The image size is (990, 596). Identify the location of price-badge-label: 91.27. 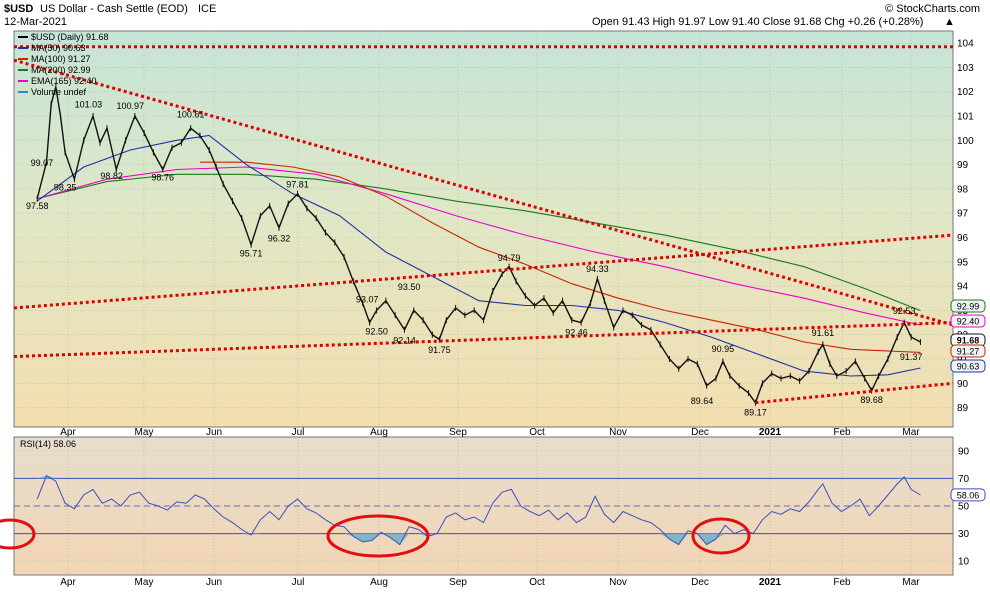
(968, 352).